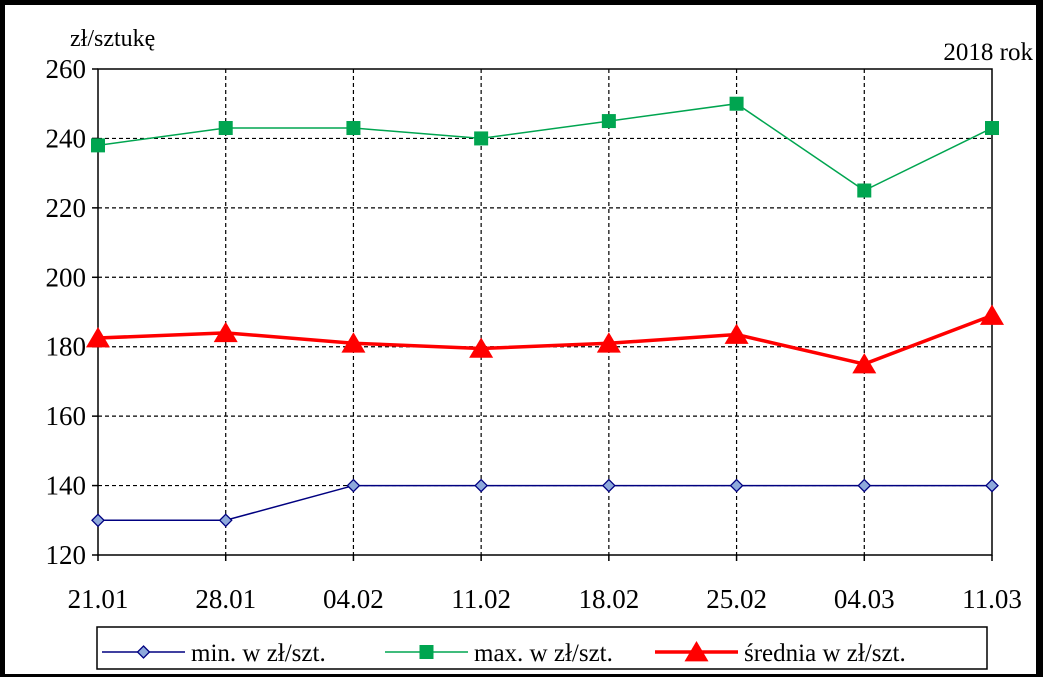 The image size is (1043, 677). I want to click on series-triangle, so click(545, 339).